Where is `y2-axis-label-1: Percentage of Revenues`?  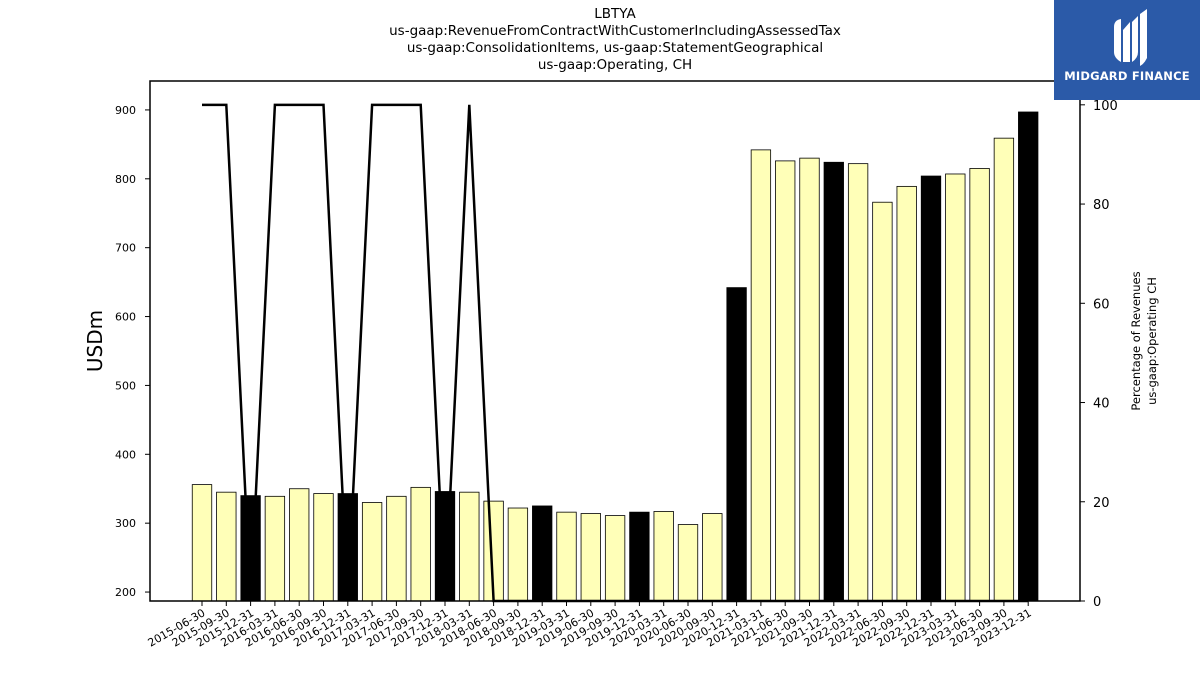 y2-axis-label-1: Percentage of Revenues is located at coordinates (1136, 340).